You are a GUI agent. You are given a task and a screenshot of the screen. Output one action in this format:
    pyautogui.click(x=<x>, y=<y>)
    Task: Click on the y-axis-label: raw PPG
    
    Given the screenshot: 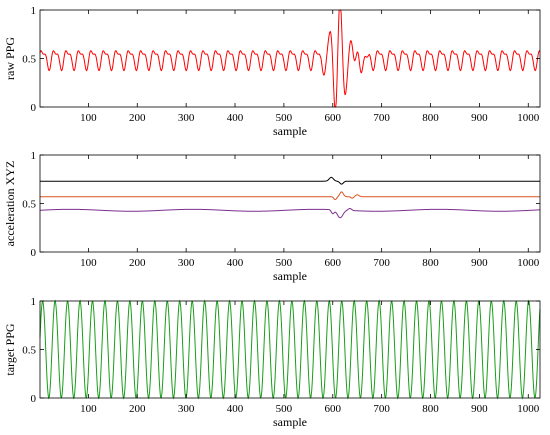 What is the action you would take?
    pyautogui.click(x=10, y=58)
    